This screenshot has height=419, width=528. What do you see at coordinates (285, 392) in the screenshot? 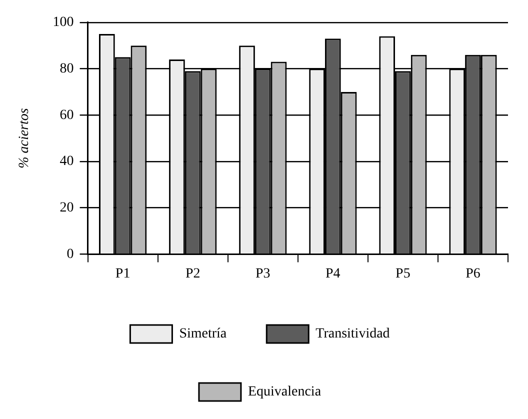
I see `legend-label: Equivalencia` at bounding box center [285, 392].